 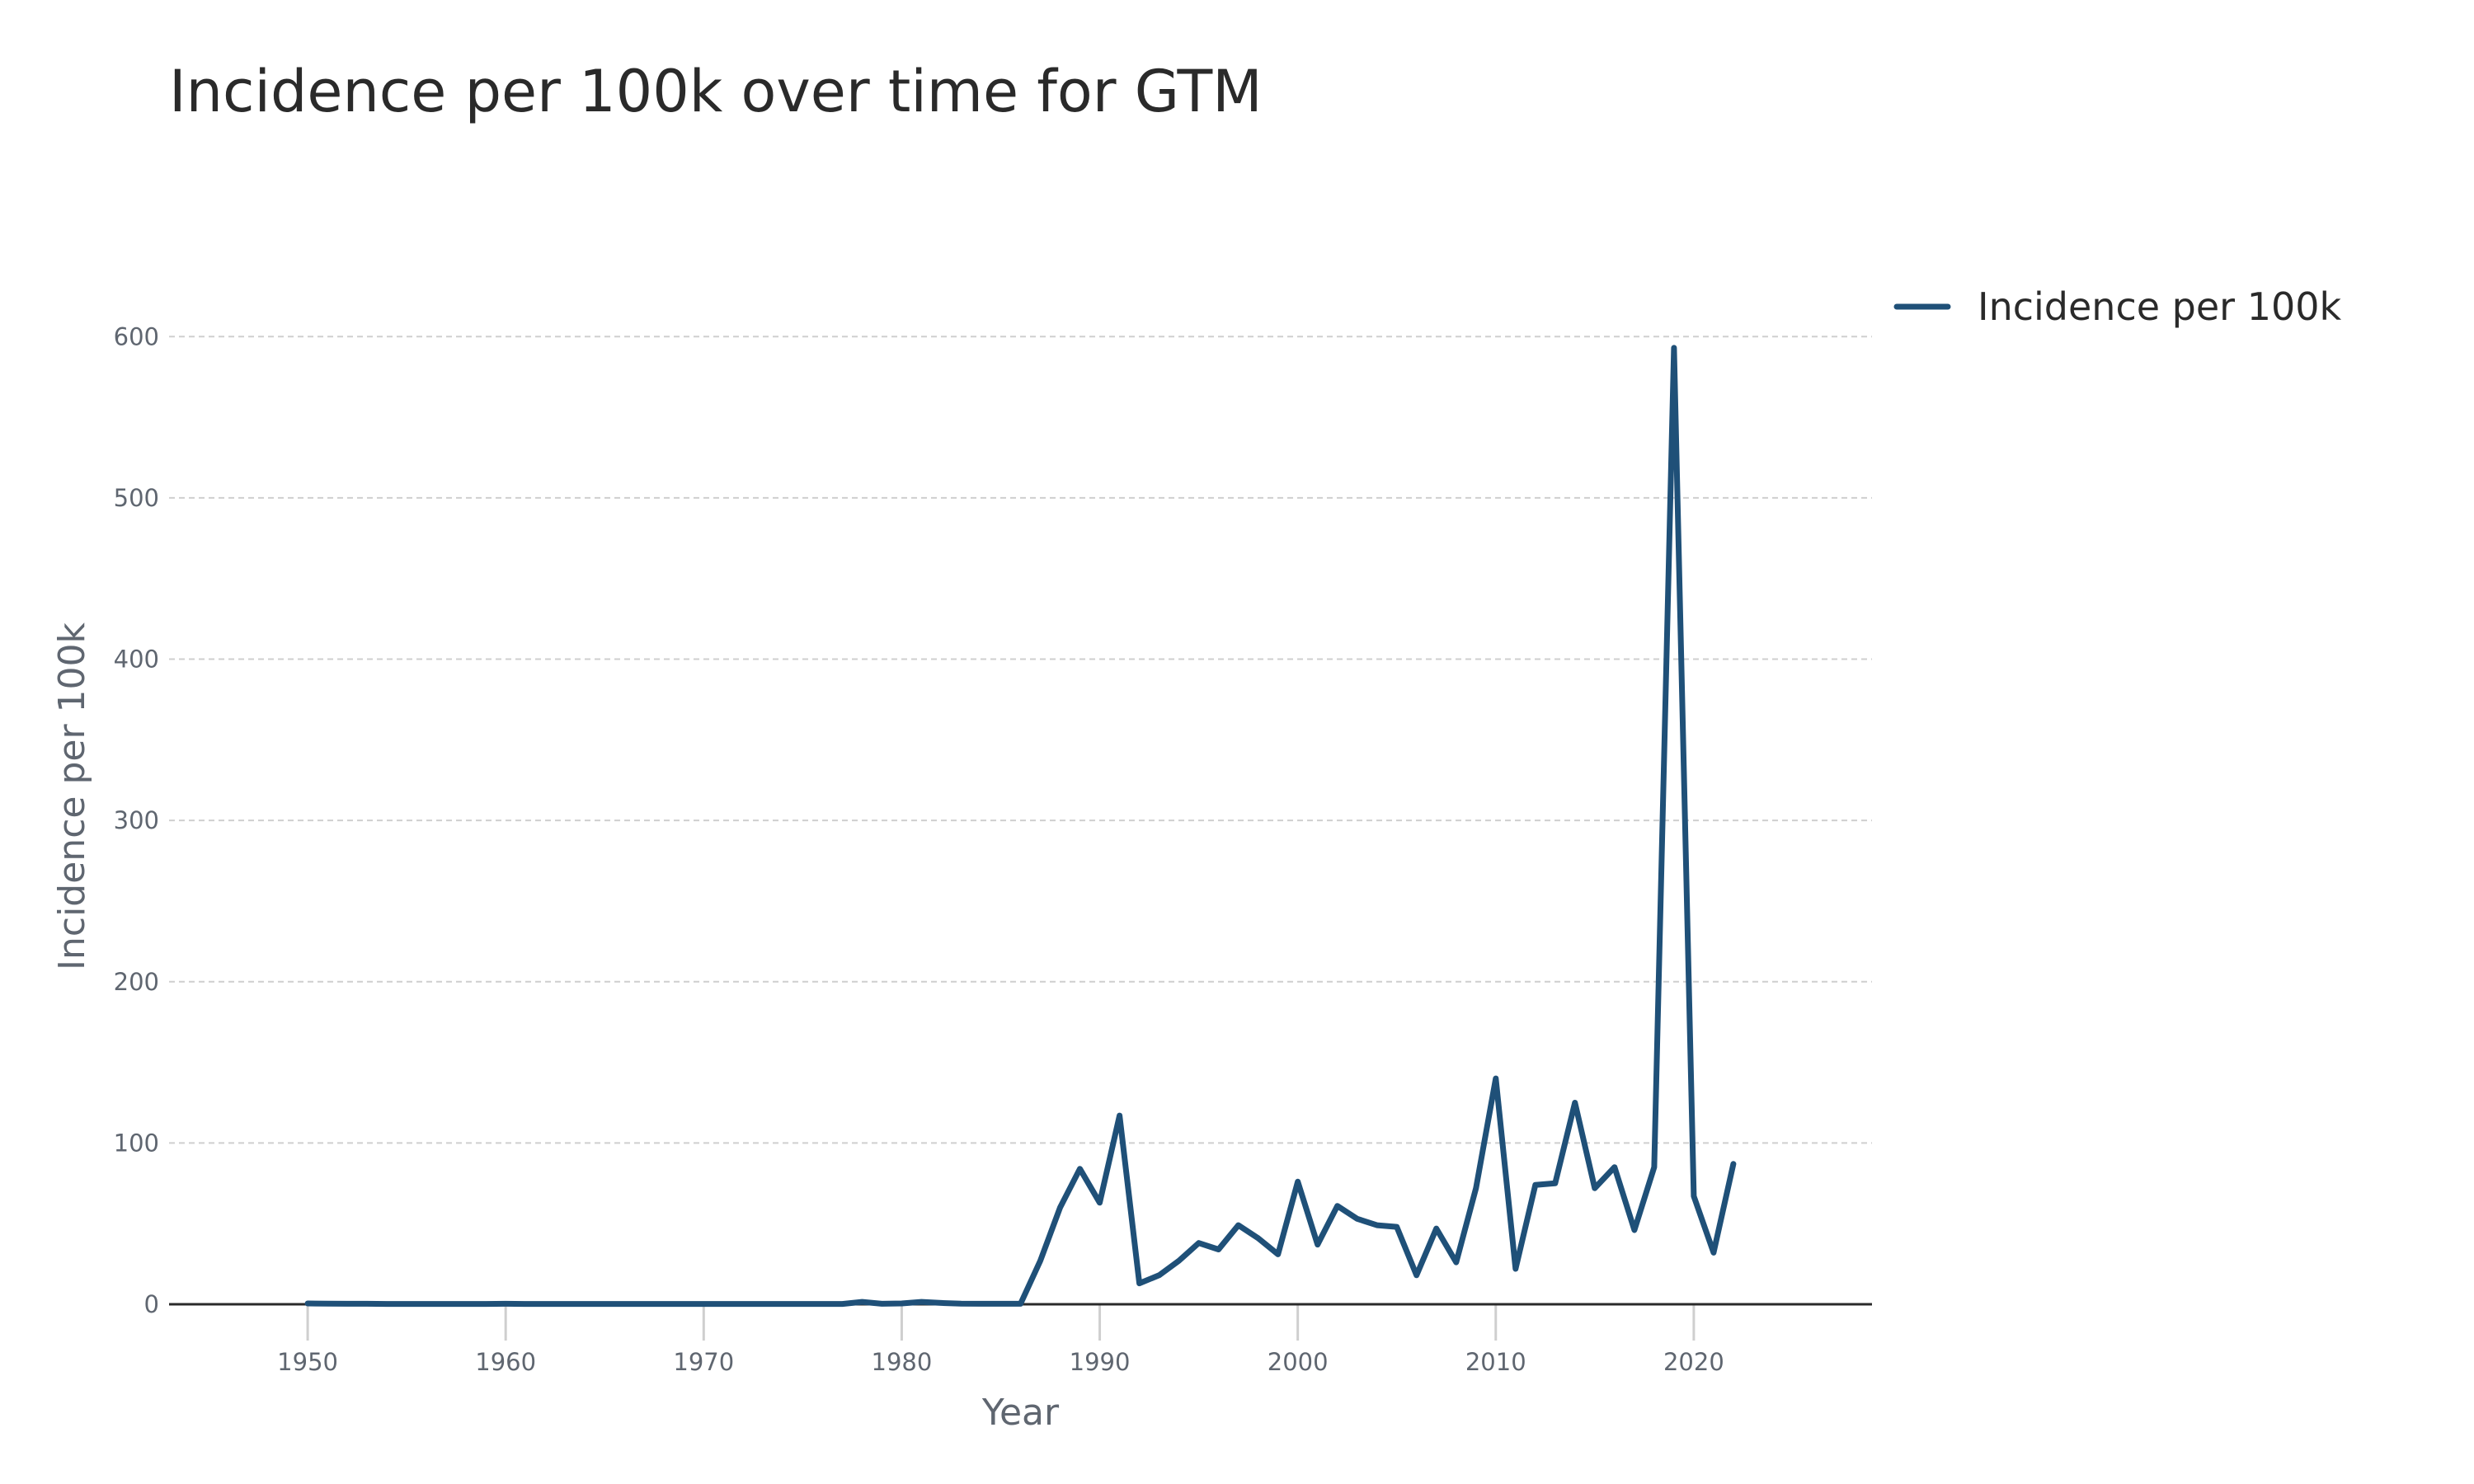 What do you see at coordinates (1020, 1413) in the screenshot?
I see `x-axis-title: Year` at bounding box center [1020, 1413].